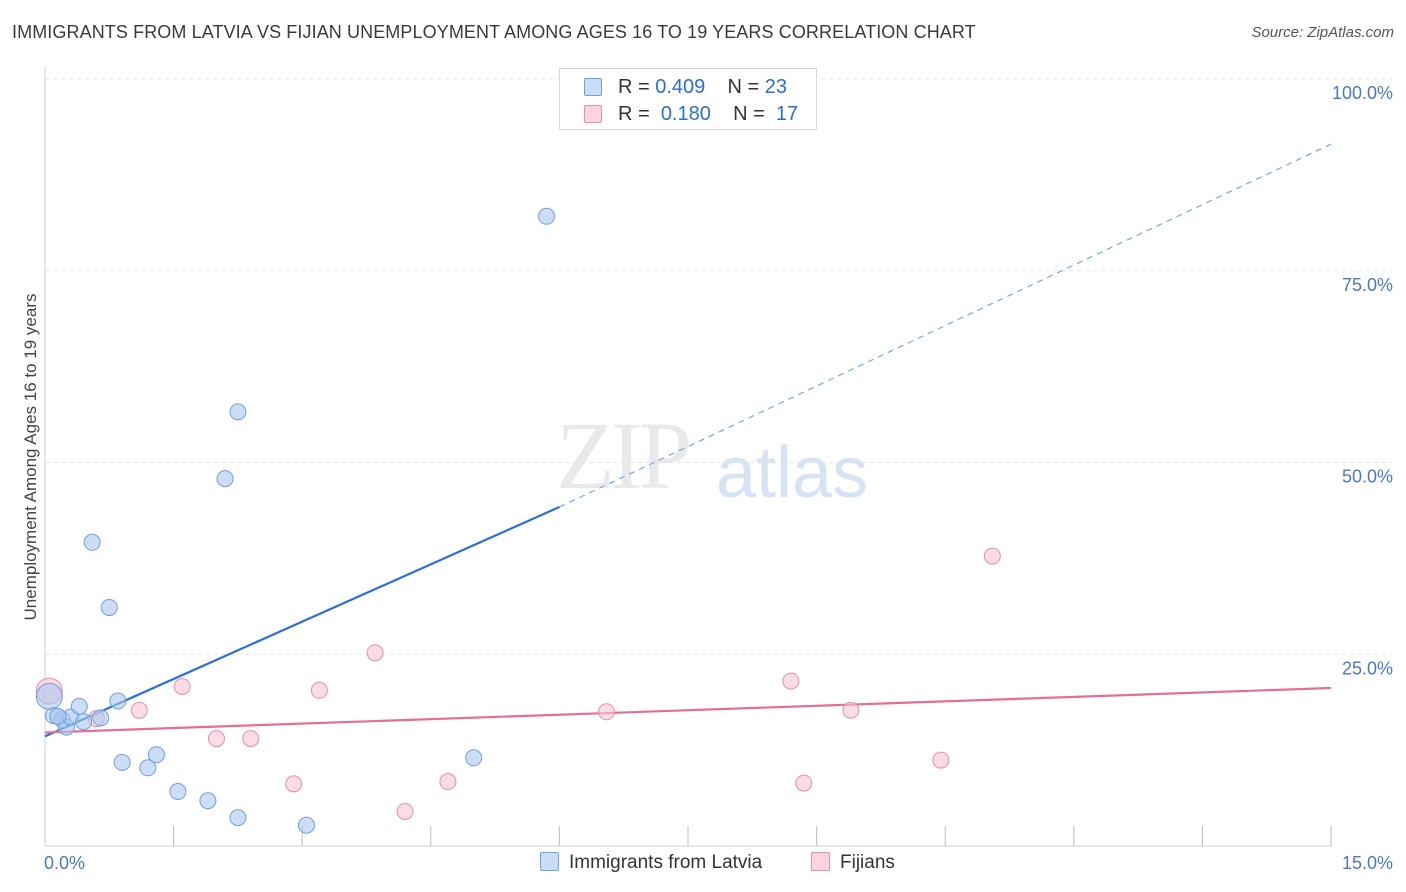 The width and height of the screenshot is (1406, 892). What do you see at coordinates (549, 861) in the screenshot?
I see `bottom-legend-swatch-blue` at bounding box center [549, 861].